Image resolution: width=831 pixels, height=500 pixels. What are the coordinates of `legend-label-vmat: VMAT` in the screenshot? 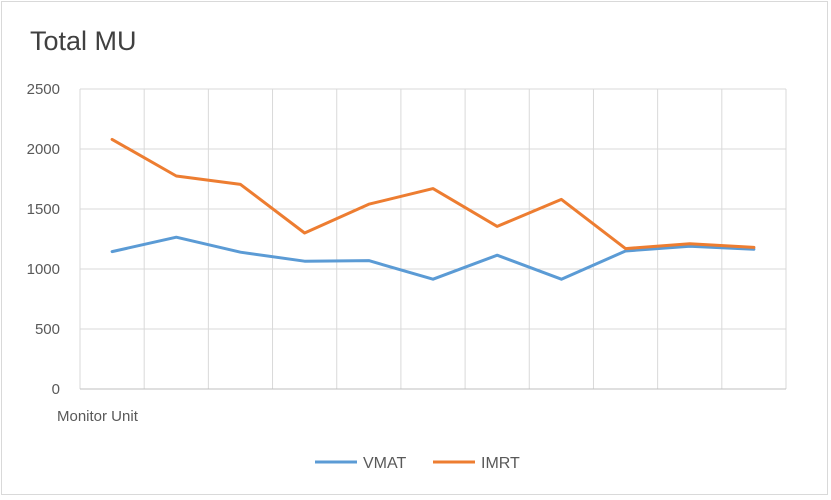 It's located at (384, 463).